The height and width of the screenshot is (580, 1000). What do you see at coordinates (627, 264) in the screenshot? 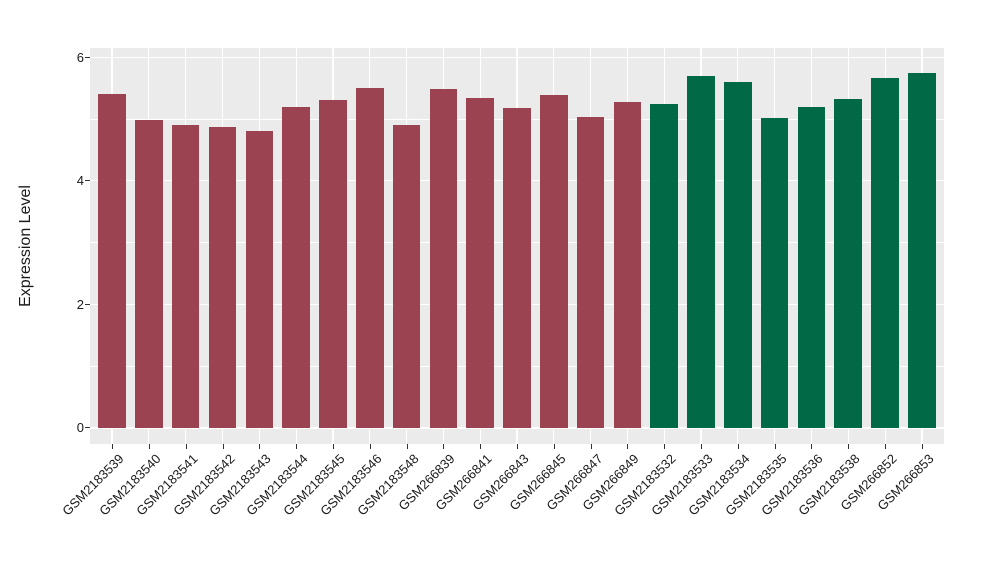
I see `bar-GSM266849` at bounding box center [627, 264].